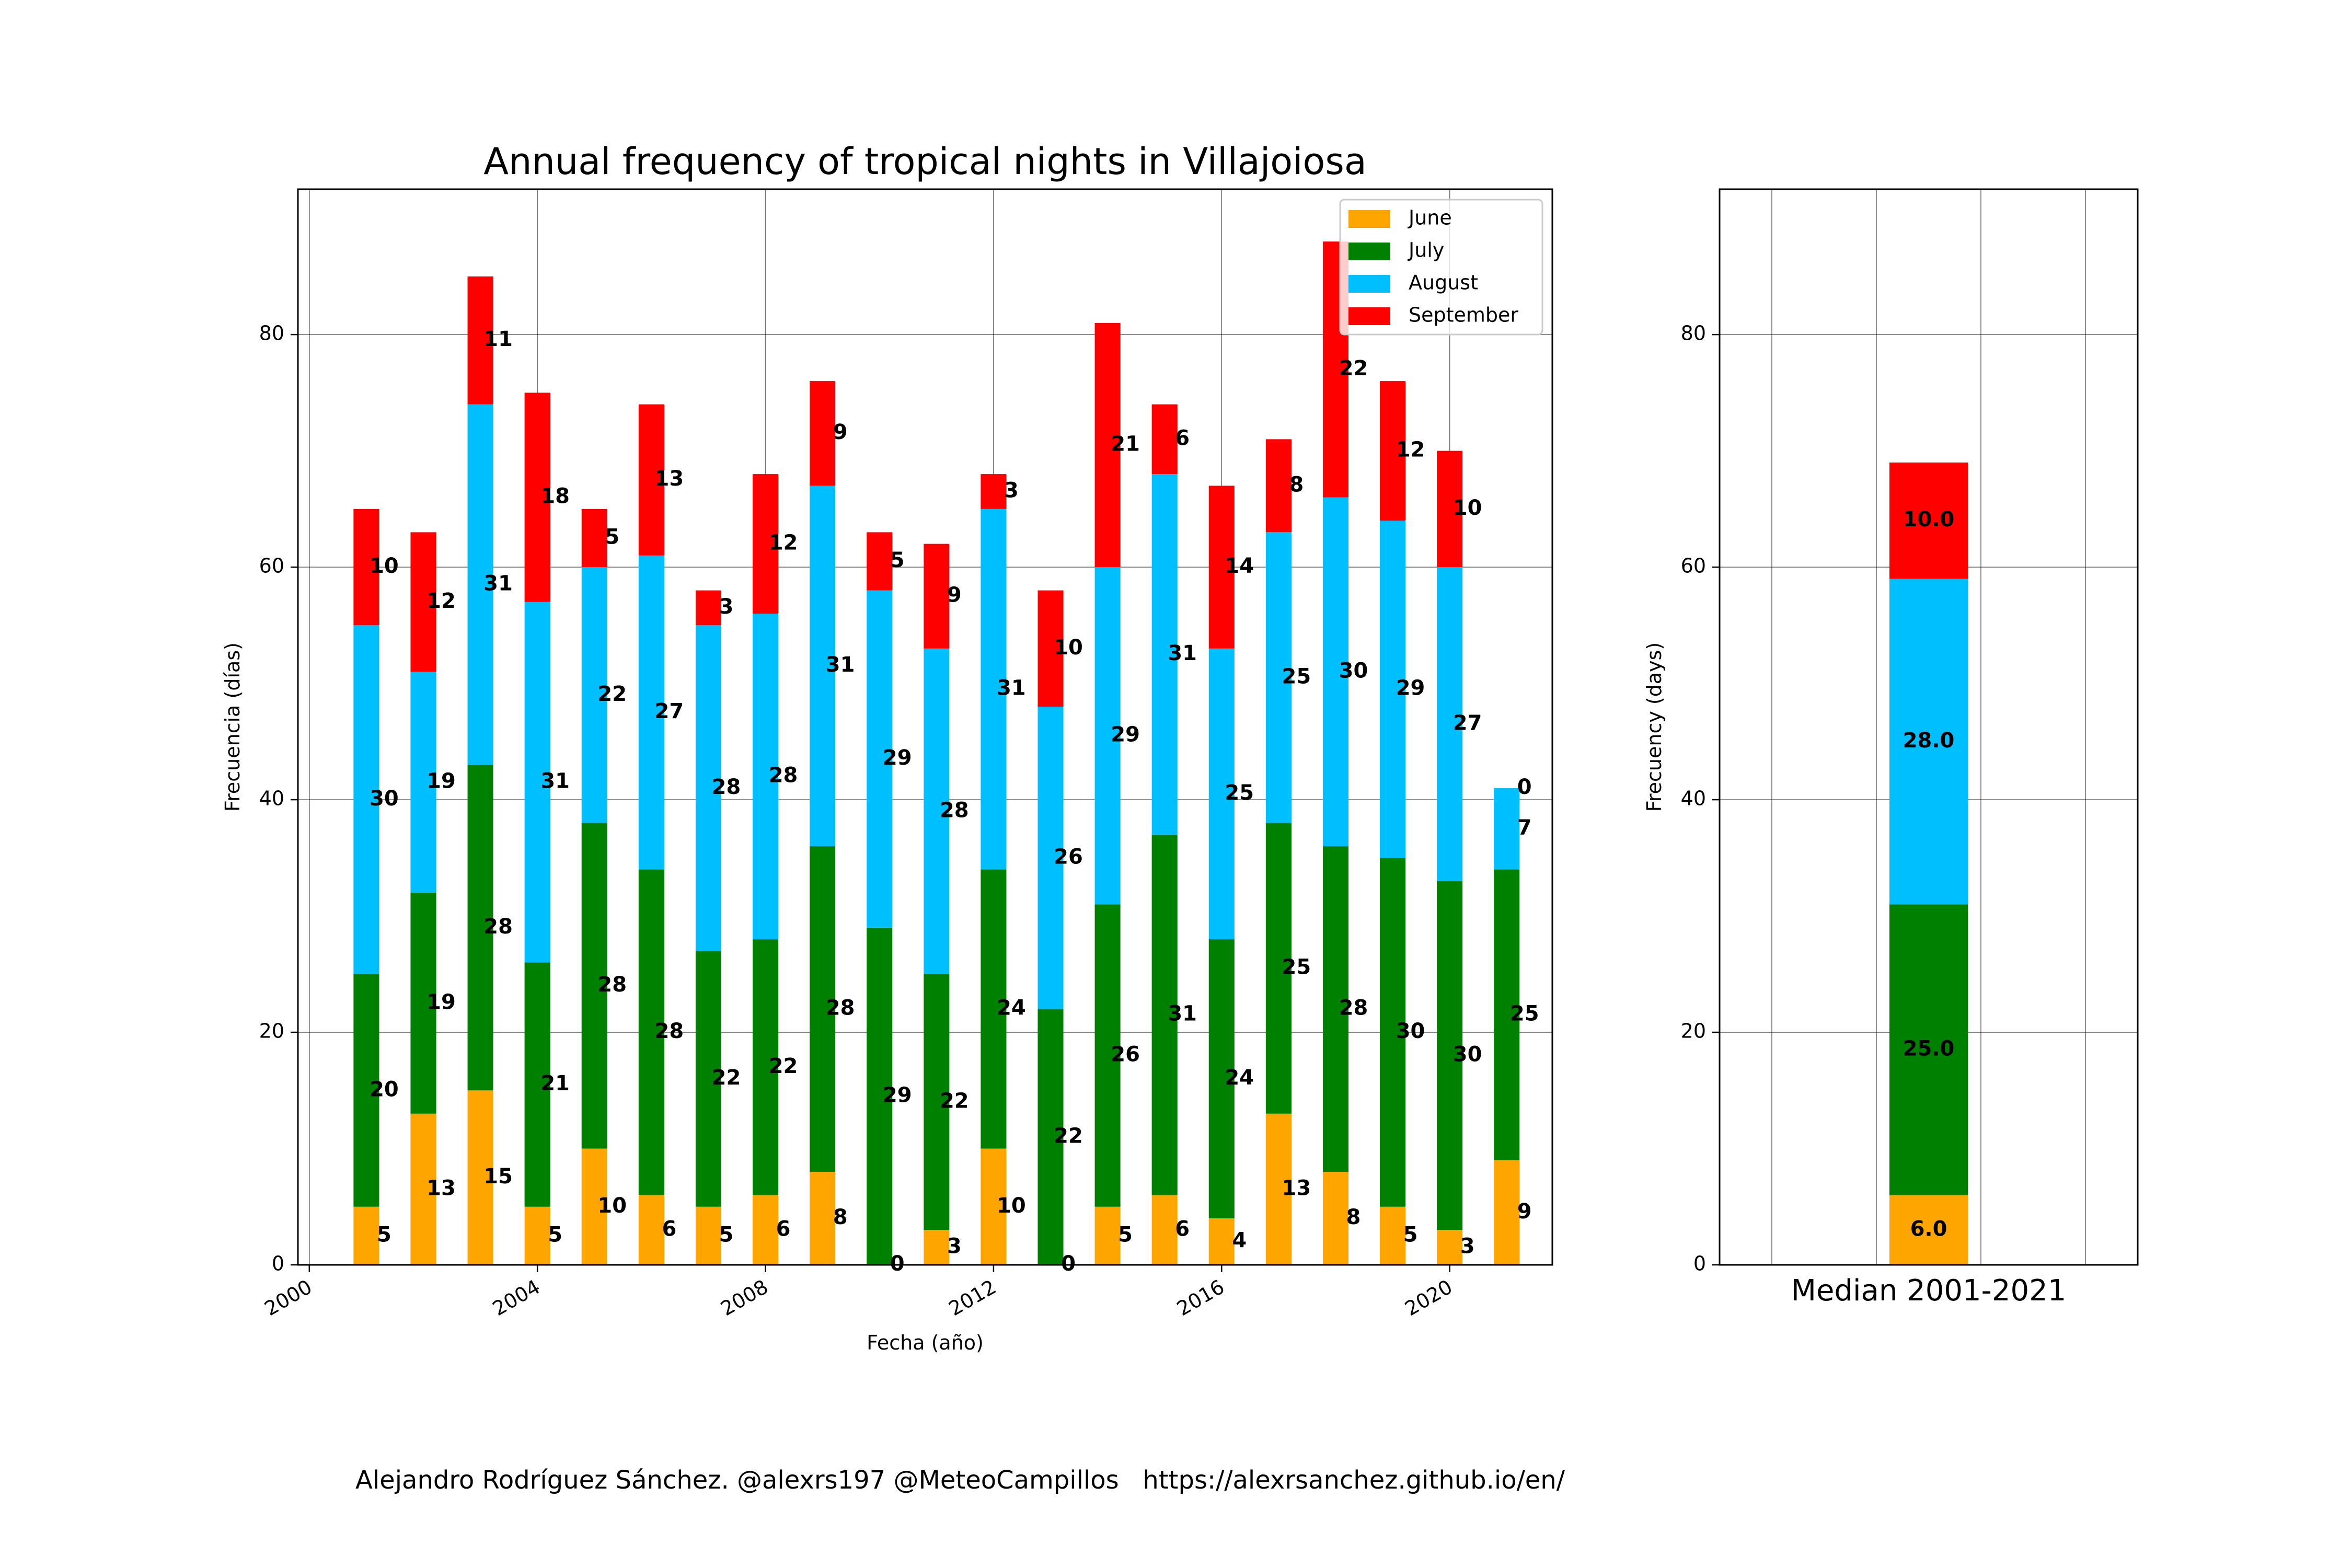  Describe the element at coordinates (994, 689) in the screenshot. I see `bar-august-2012` at that location.